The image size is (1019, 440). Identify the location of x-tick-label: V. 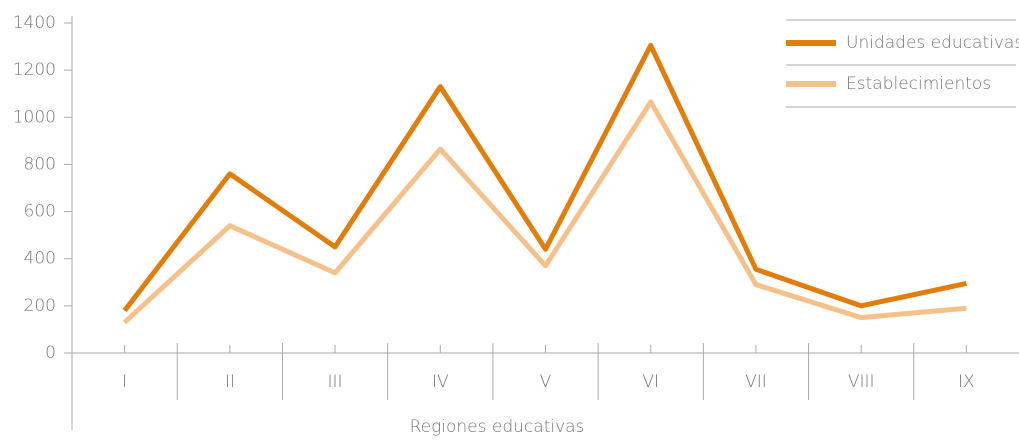
(546, 382).